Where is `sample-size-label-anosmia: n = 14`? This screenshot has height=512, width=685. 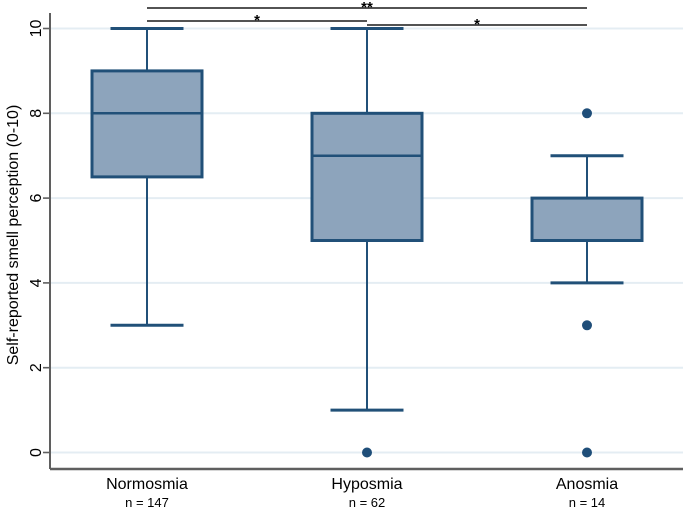 sample-size-label-anosmia: n = 14 is located at coordinates (587, 502).